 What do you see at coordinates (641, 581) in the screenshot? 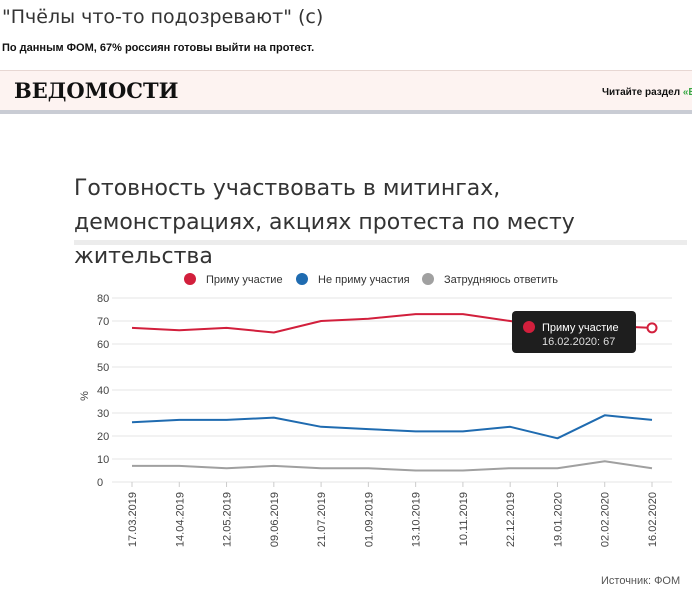
I see `source-label: Источник: ФОМ` at bounding box center [641, 581].